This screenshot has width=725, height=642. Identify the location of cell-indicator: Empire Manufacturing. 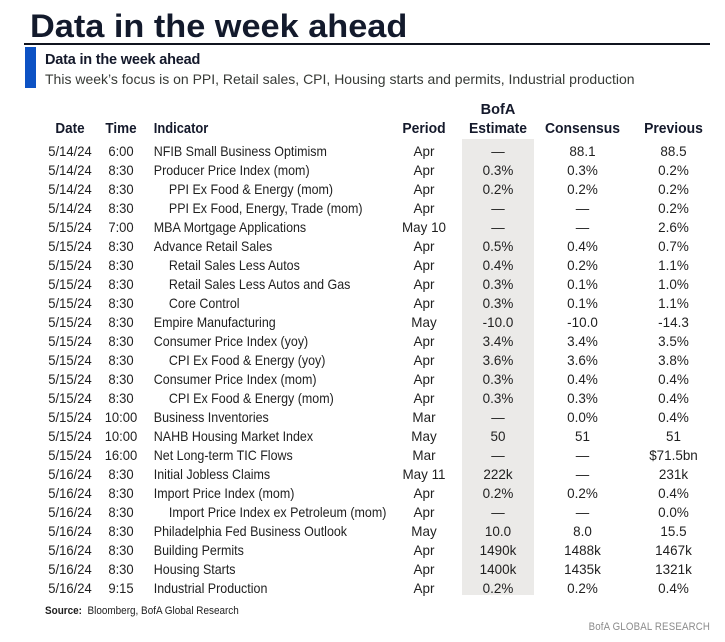
(214, 322).